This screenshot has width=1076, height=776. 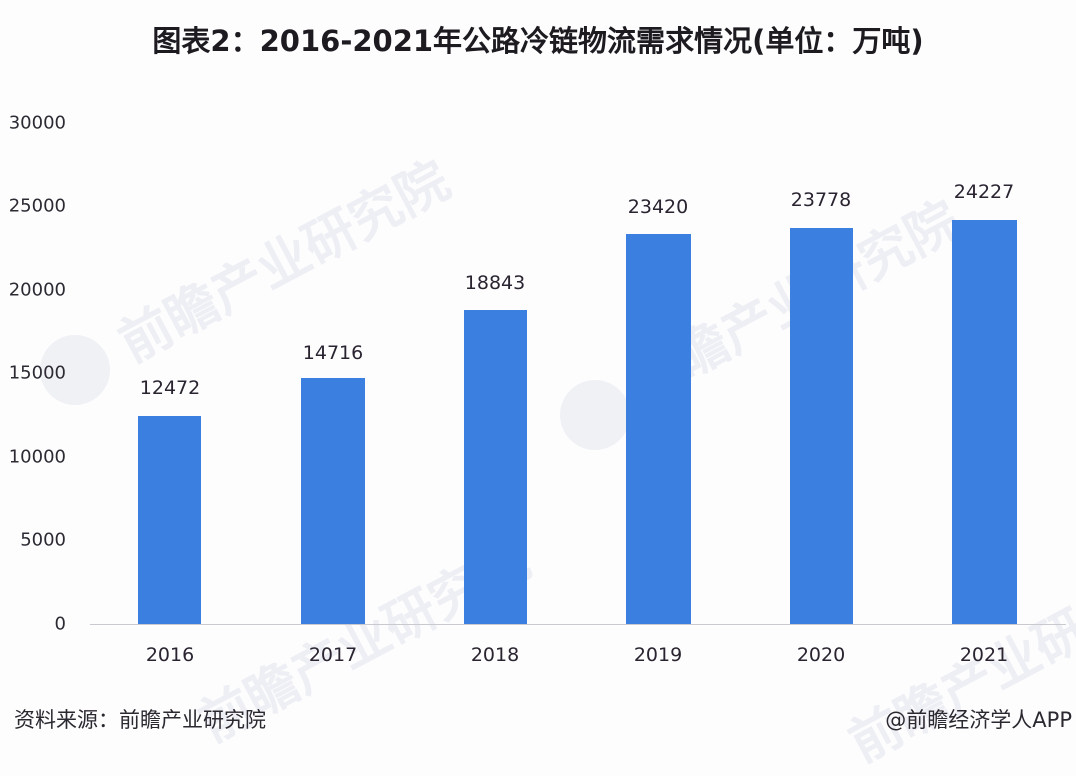 What do you see at coordinates (60, 624) in the screenshot?
I see `y-tick: 0` at bounding box center [60, 624].